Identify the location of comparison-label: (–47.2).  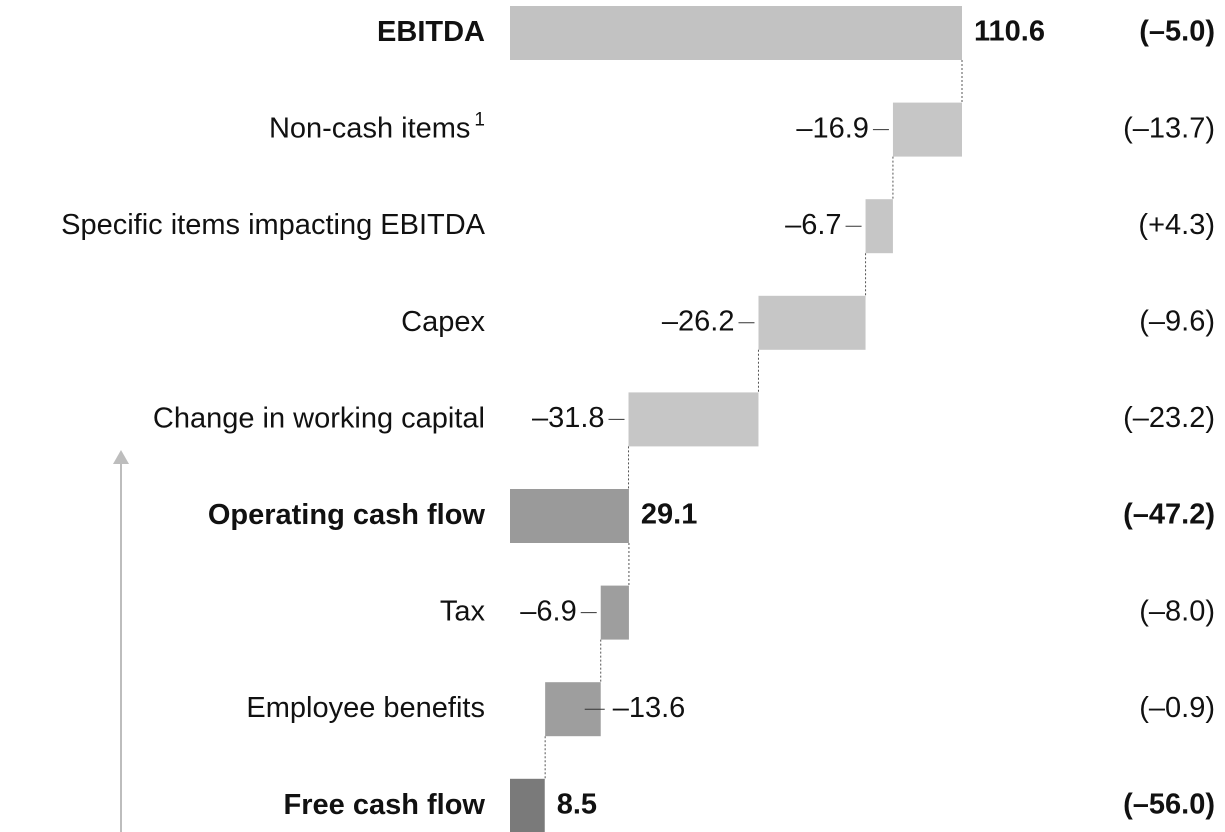
(1169, 515).